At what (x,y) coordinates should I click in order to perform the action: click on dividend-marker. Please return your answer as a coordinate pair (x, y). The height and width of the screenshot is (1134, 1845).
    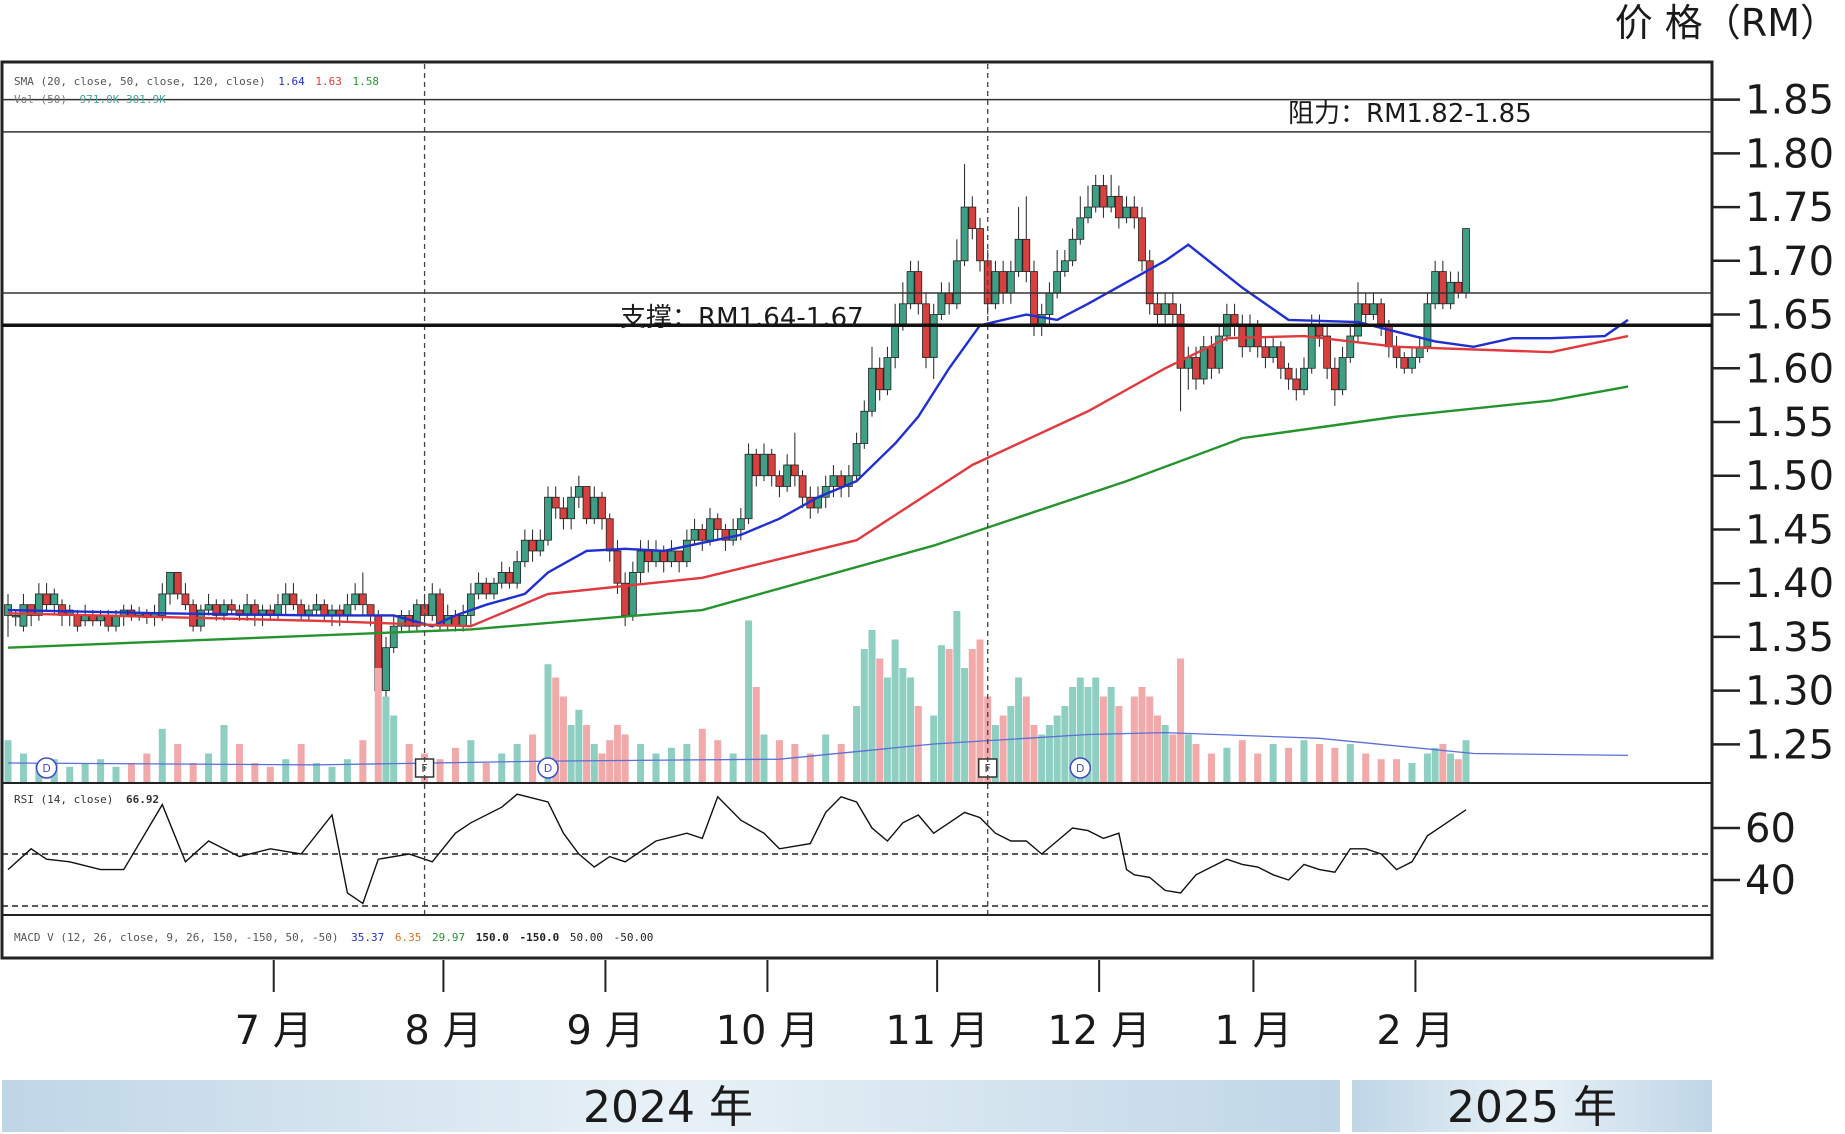
    Looking at the image, I should click on (1080, 768).